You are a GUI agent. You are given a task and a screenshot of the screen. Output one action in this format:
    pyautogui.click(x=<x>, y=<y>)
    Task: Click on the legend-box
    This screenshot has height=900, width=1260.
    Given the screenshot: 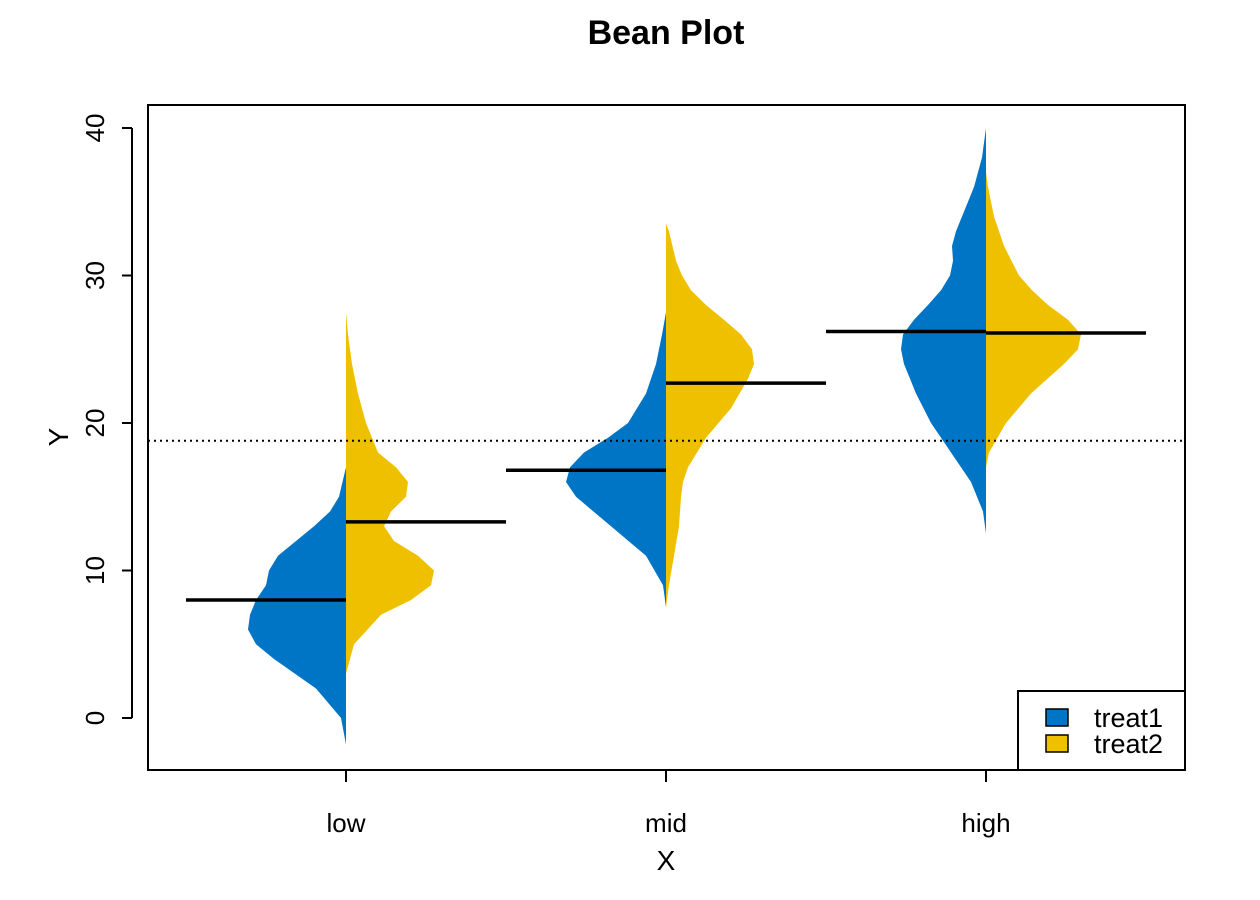 What is the action you would take?
    pyautogui.click(x=1101, y=730)
    